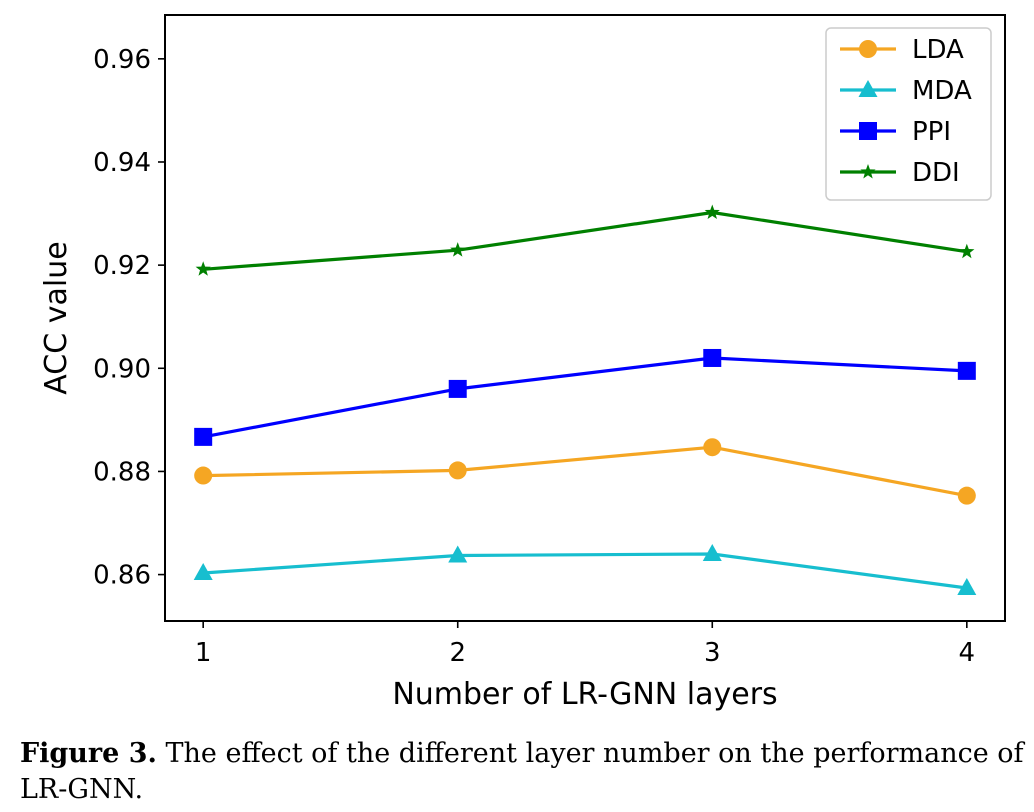  I want to click on legend-marker-ddi, so click(868, 171).